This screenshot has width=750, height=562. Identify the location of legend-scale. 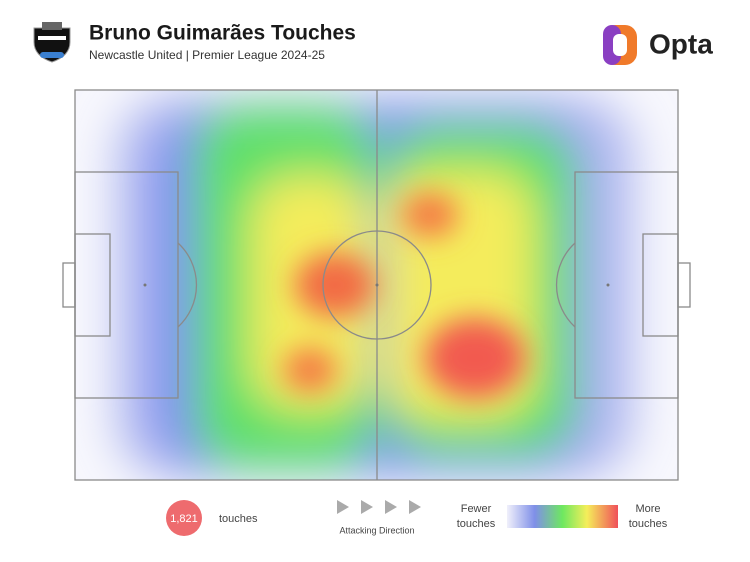
(562, 516).